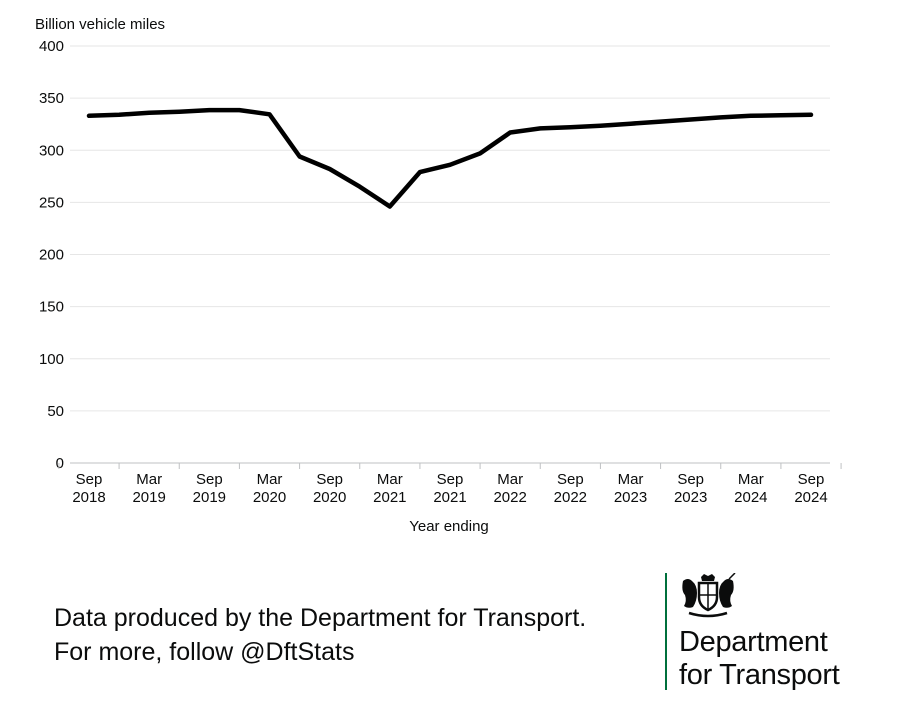 Image resolution: width=900 pixels, height=720 pixels. I want to click on royal-coat-of-arms-icon, so click(709, 595).